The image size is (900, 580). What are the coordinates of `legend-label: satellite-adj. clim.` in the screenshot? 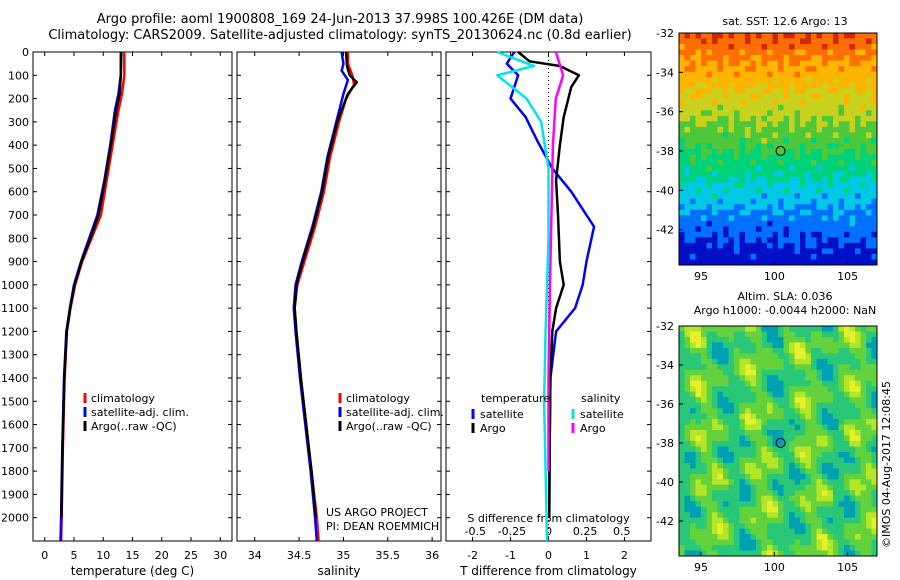 It's located at (140, 412).